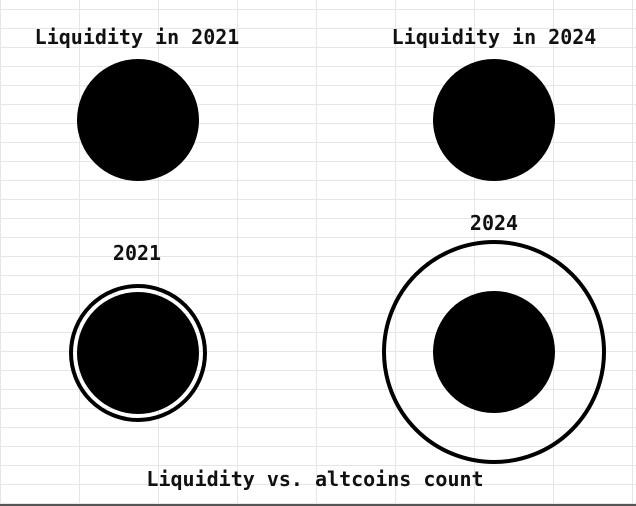 The width and height of the screenshot is (636, 506). I want to click on label-liquidity-2021: Liquidity in 2021, so click(137, 37).